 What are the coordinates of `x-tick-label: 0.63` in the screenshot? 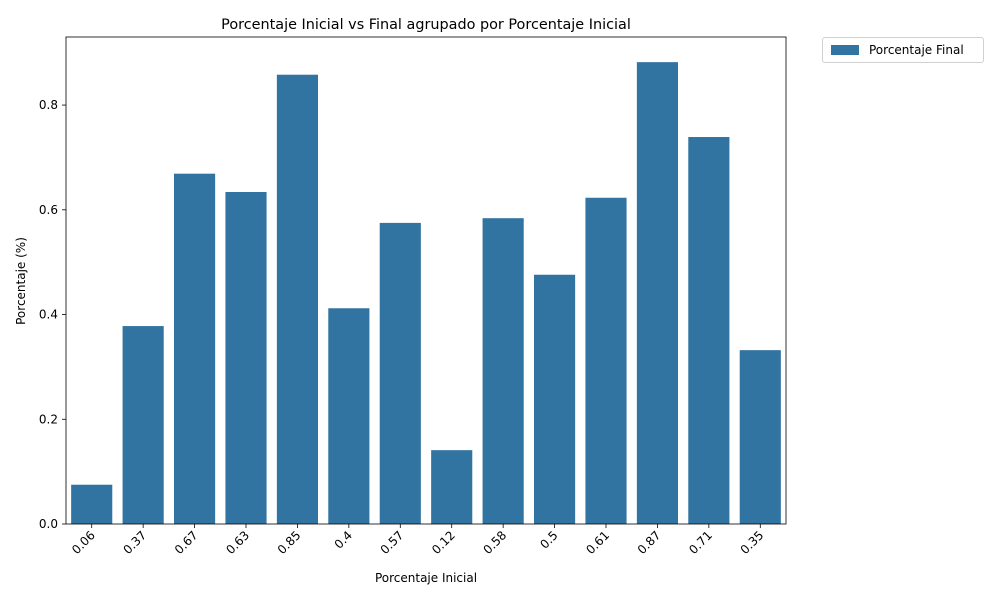 It's located at (237, 542).